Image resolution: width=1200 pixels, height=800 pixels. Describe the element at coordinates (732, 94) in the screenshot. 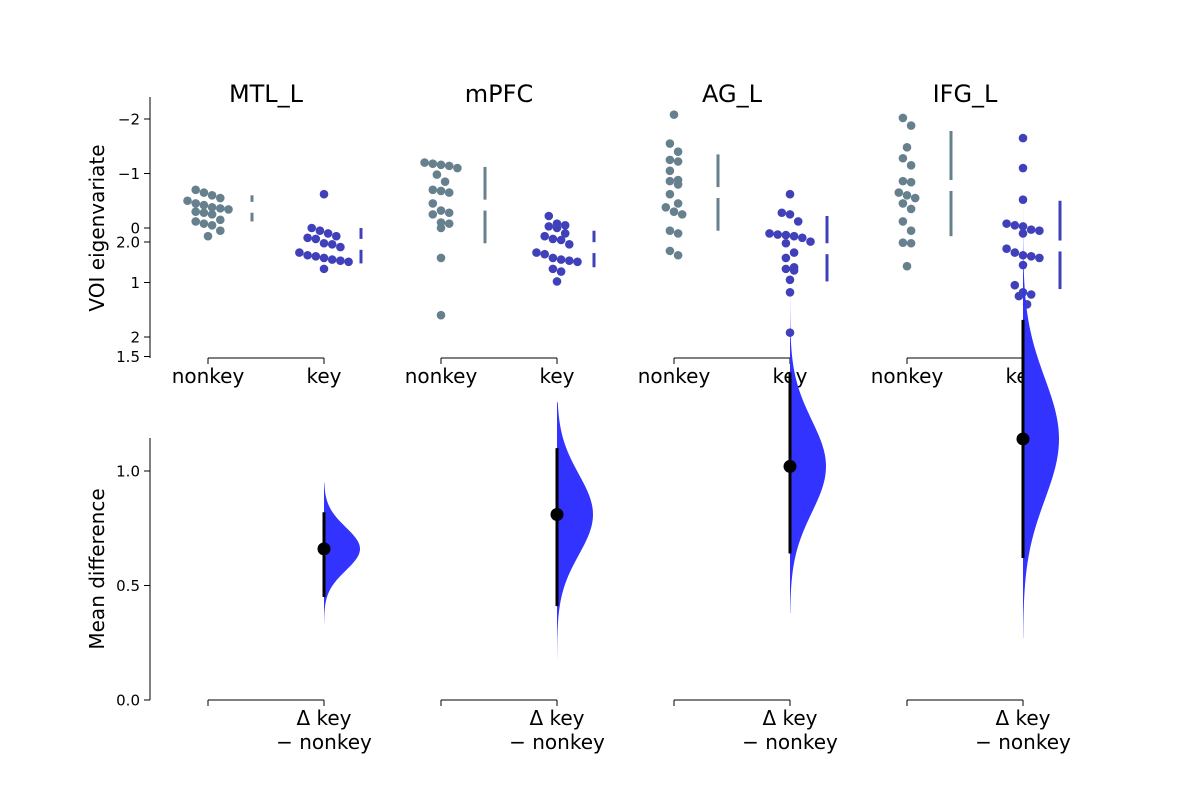

I see `region-title: AG_L` at that location.